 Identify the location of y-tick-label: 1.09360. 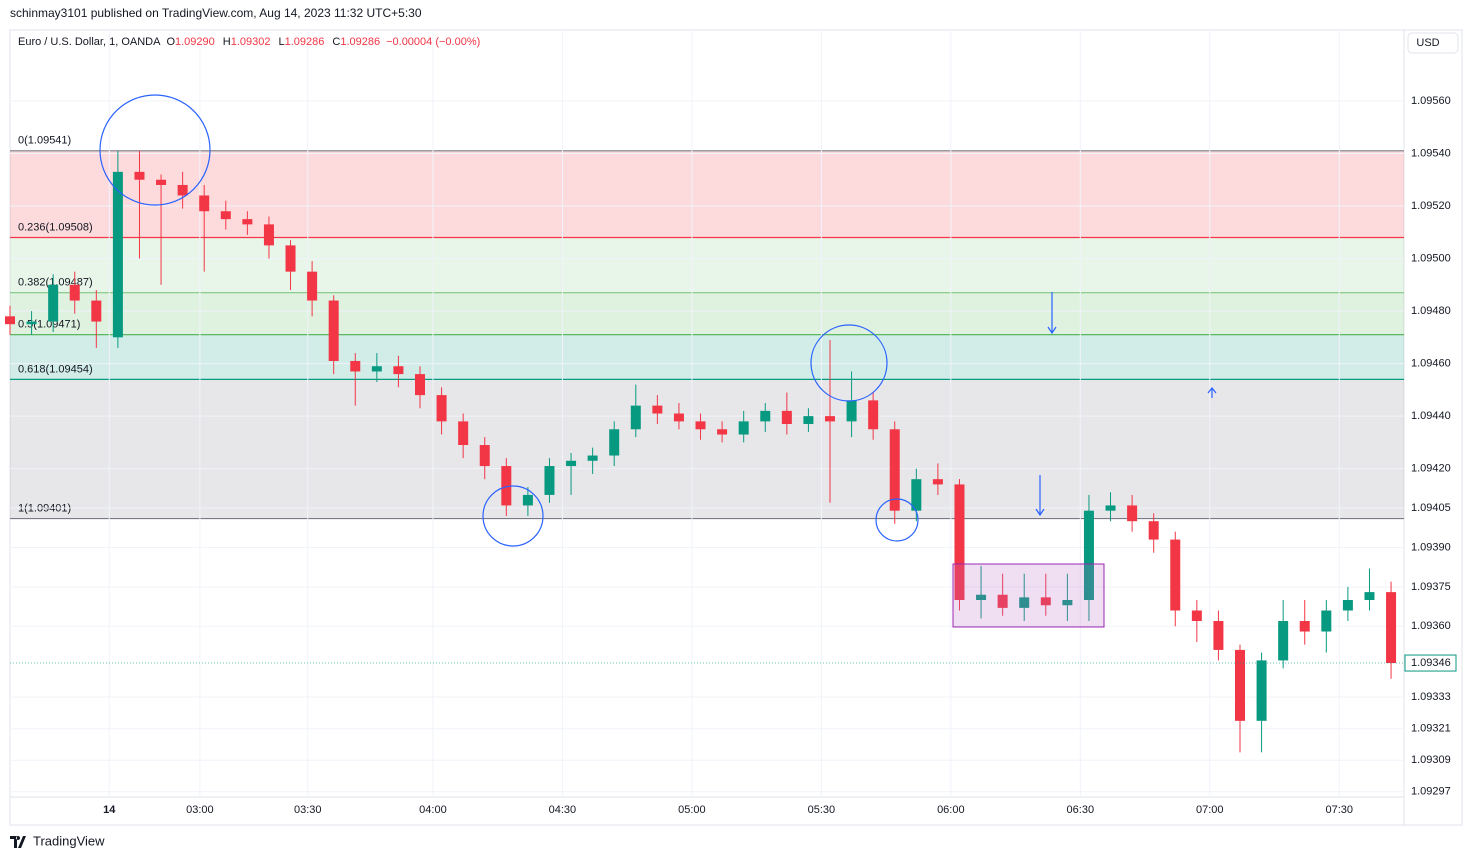
(1431, 626).